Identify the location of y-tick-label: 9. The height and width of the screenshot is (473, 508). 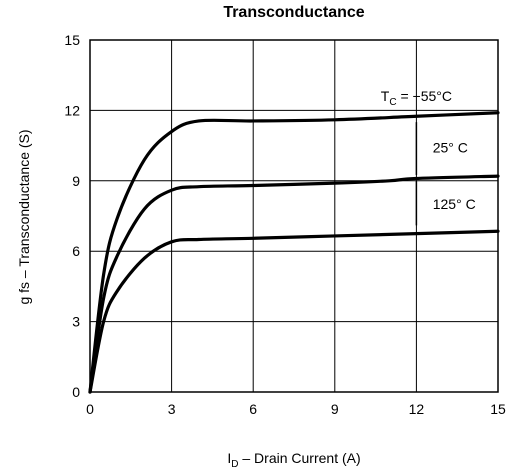
(76, 181).